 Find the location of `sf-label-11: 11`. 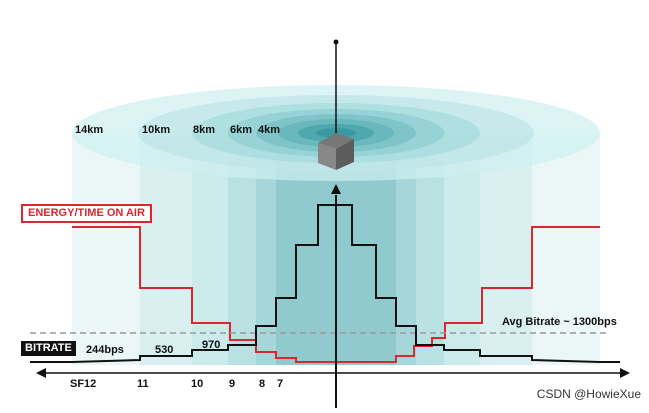

sf-label-11: 11 is located at coordinates (143, 384).